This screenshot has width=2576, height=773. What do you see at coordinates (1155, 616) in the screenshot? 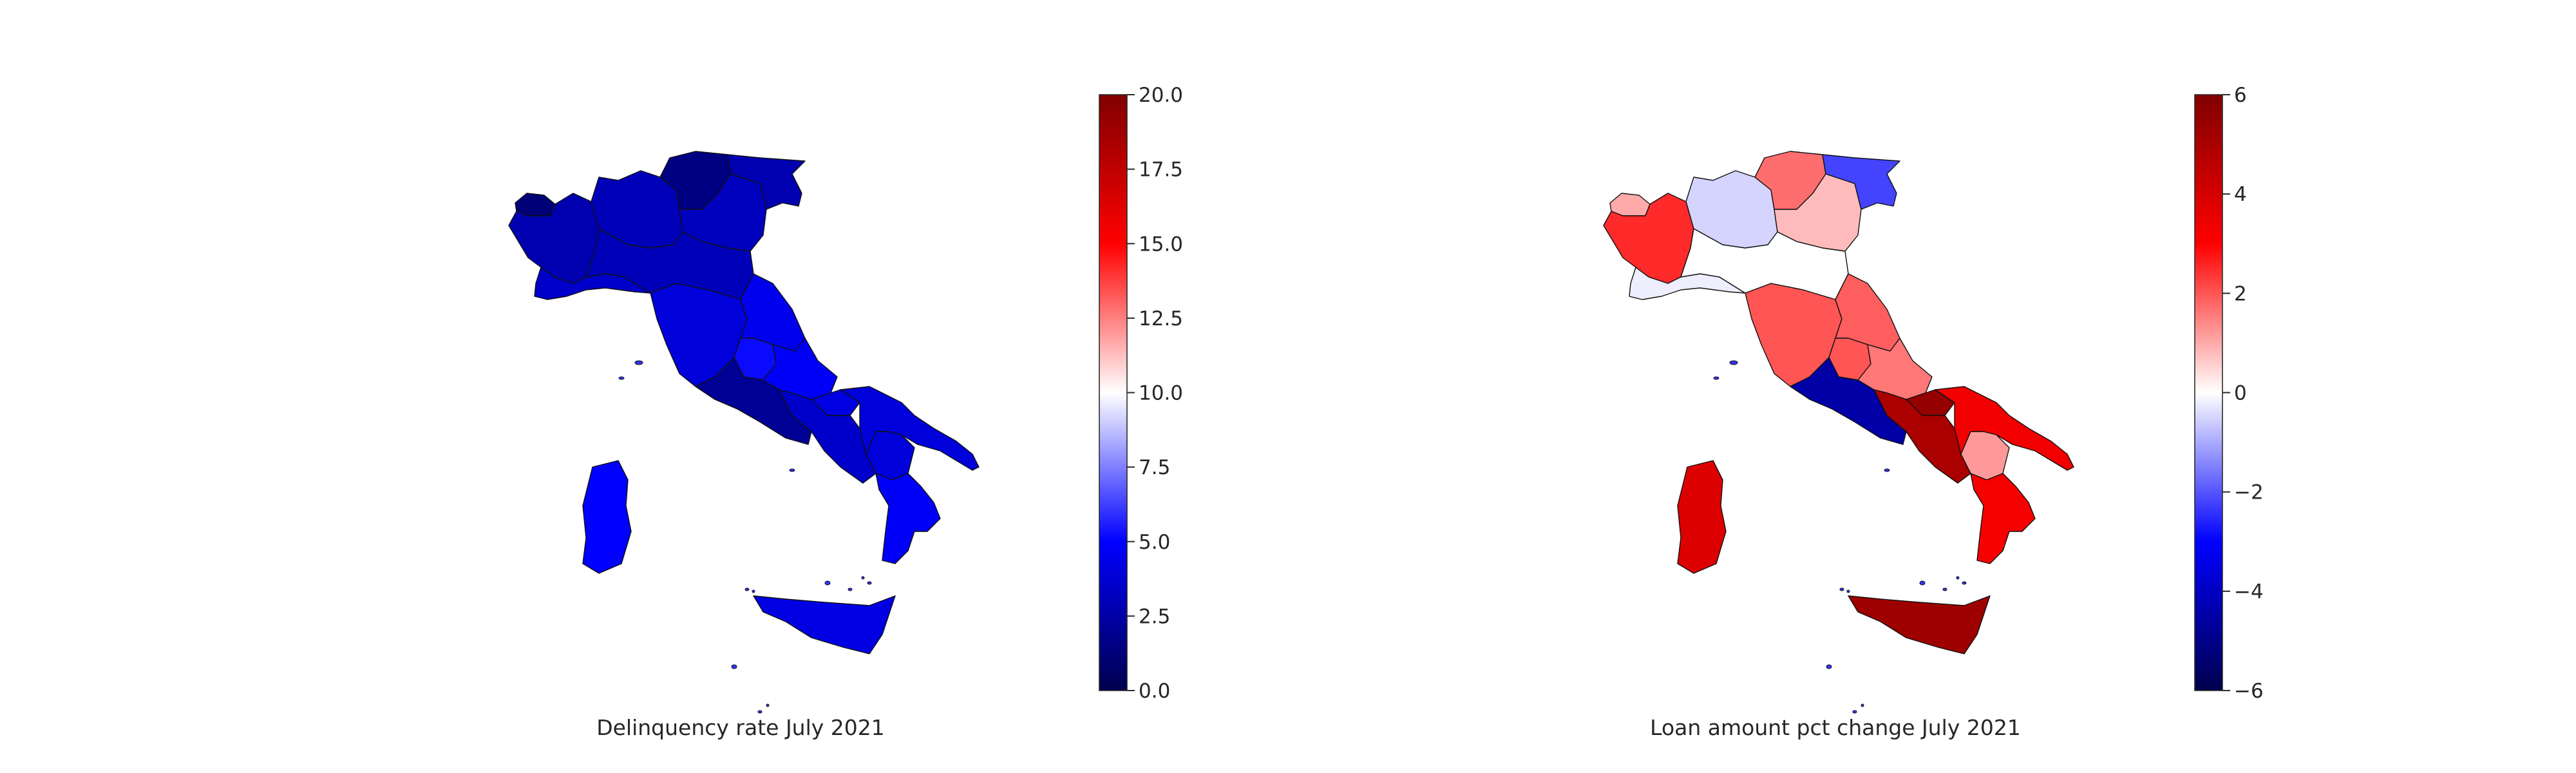
I see `colorbar-tick-label: 2.5` at bounding box center [1155, 616].